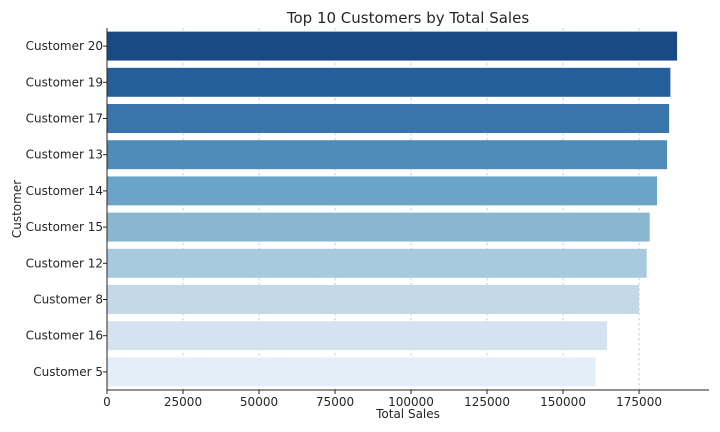 The image size is (720, 432). Describe the element at coordinates (335, 402) in the screenshot. I see `x-tick-label: 75000` at that location.